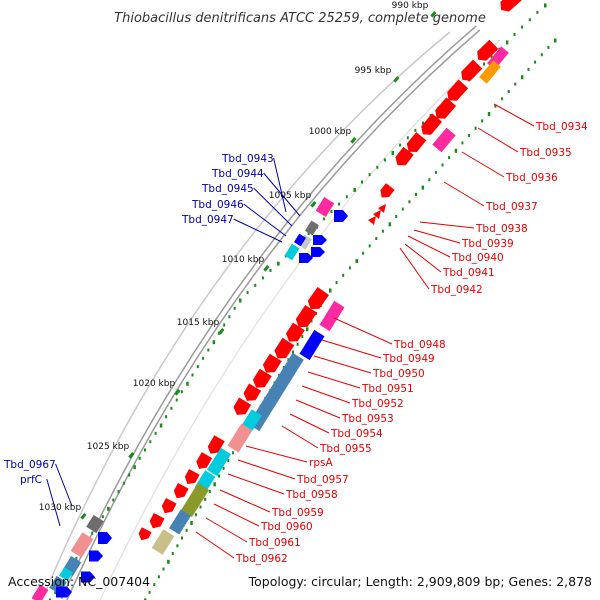 The width and height of the screenshot is (600, 600). What do you see at coordinates (243, 260) in the screenshot?
I see `kbp-tick-label: 1010 kbp` at bounding box center [243, 260].